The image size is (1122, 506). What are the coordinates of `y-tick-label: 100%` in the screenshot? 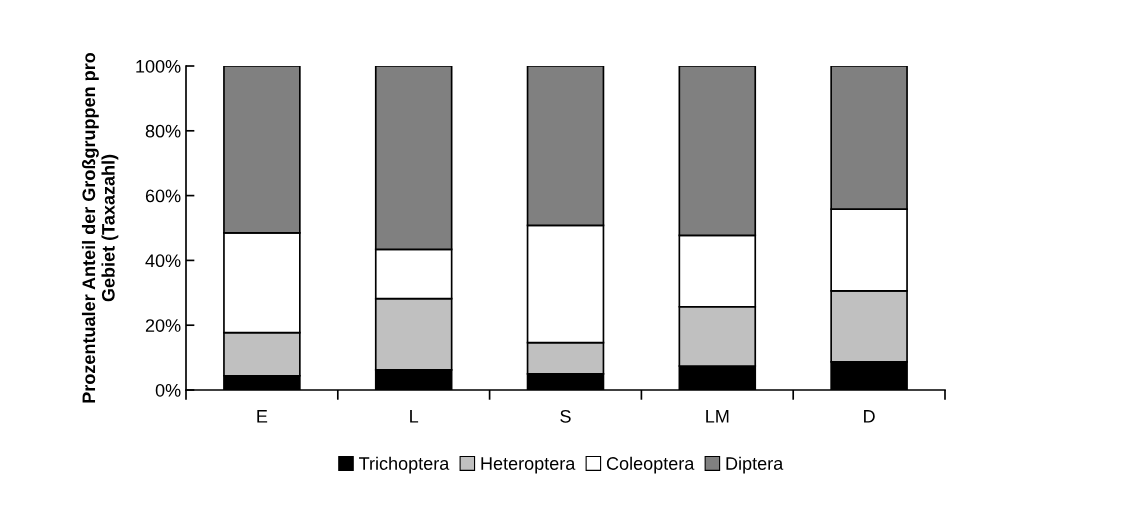 It's located at (158, 66).